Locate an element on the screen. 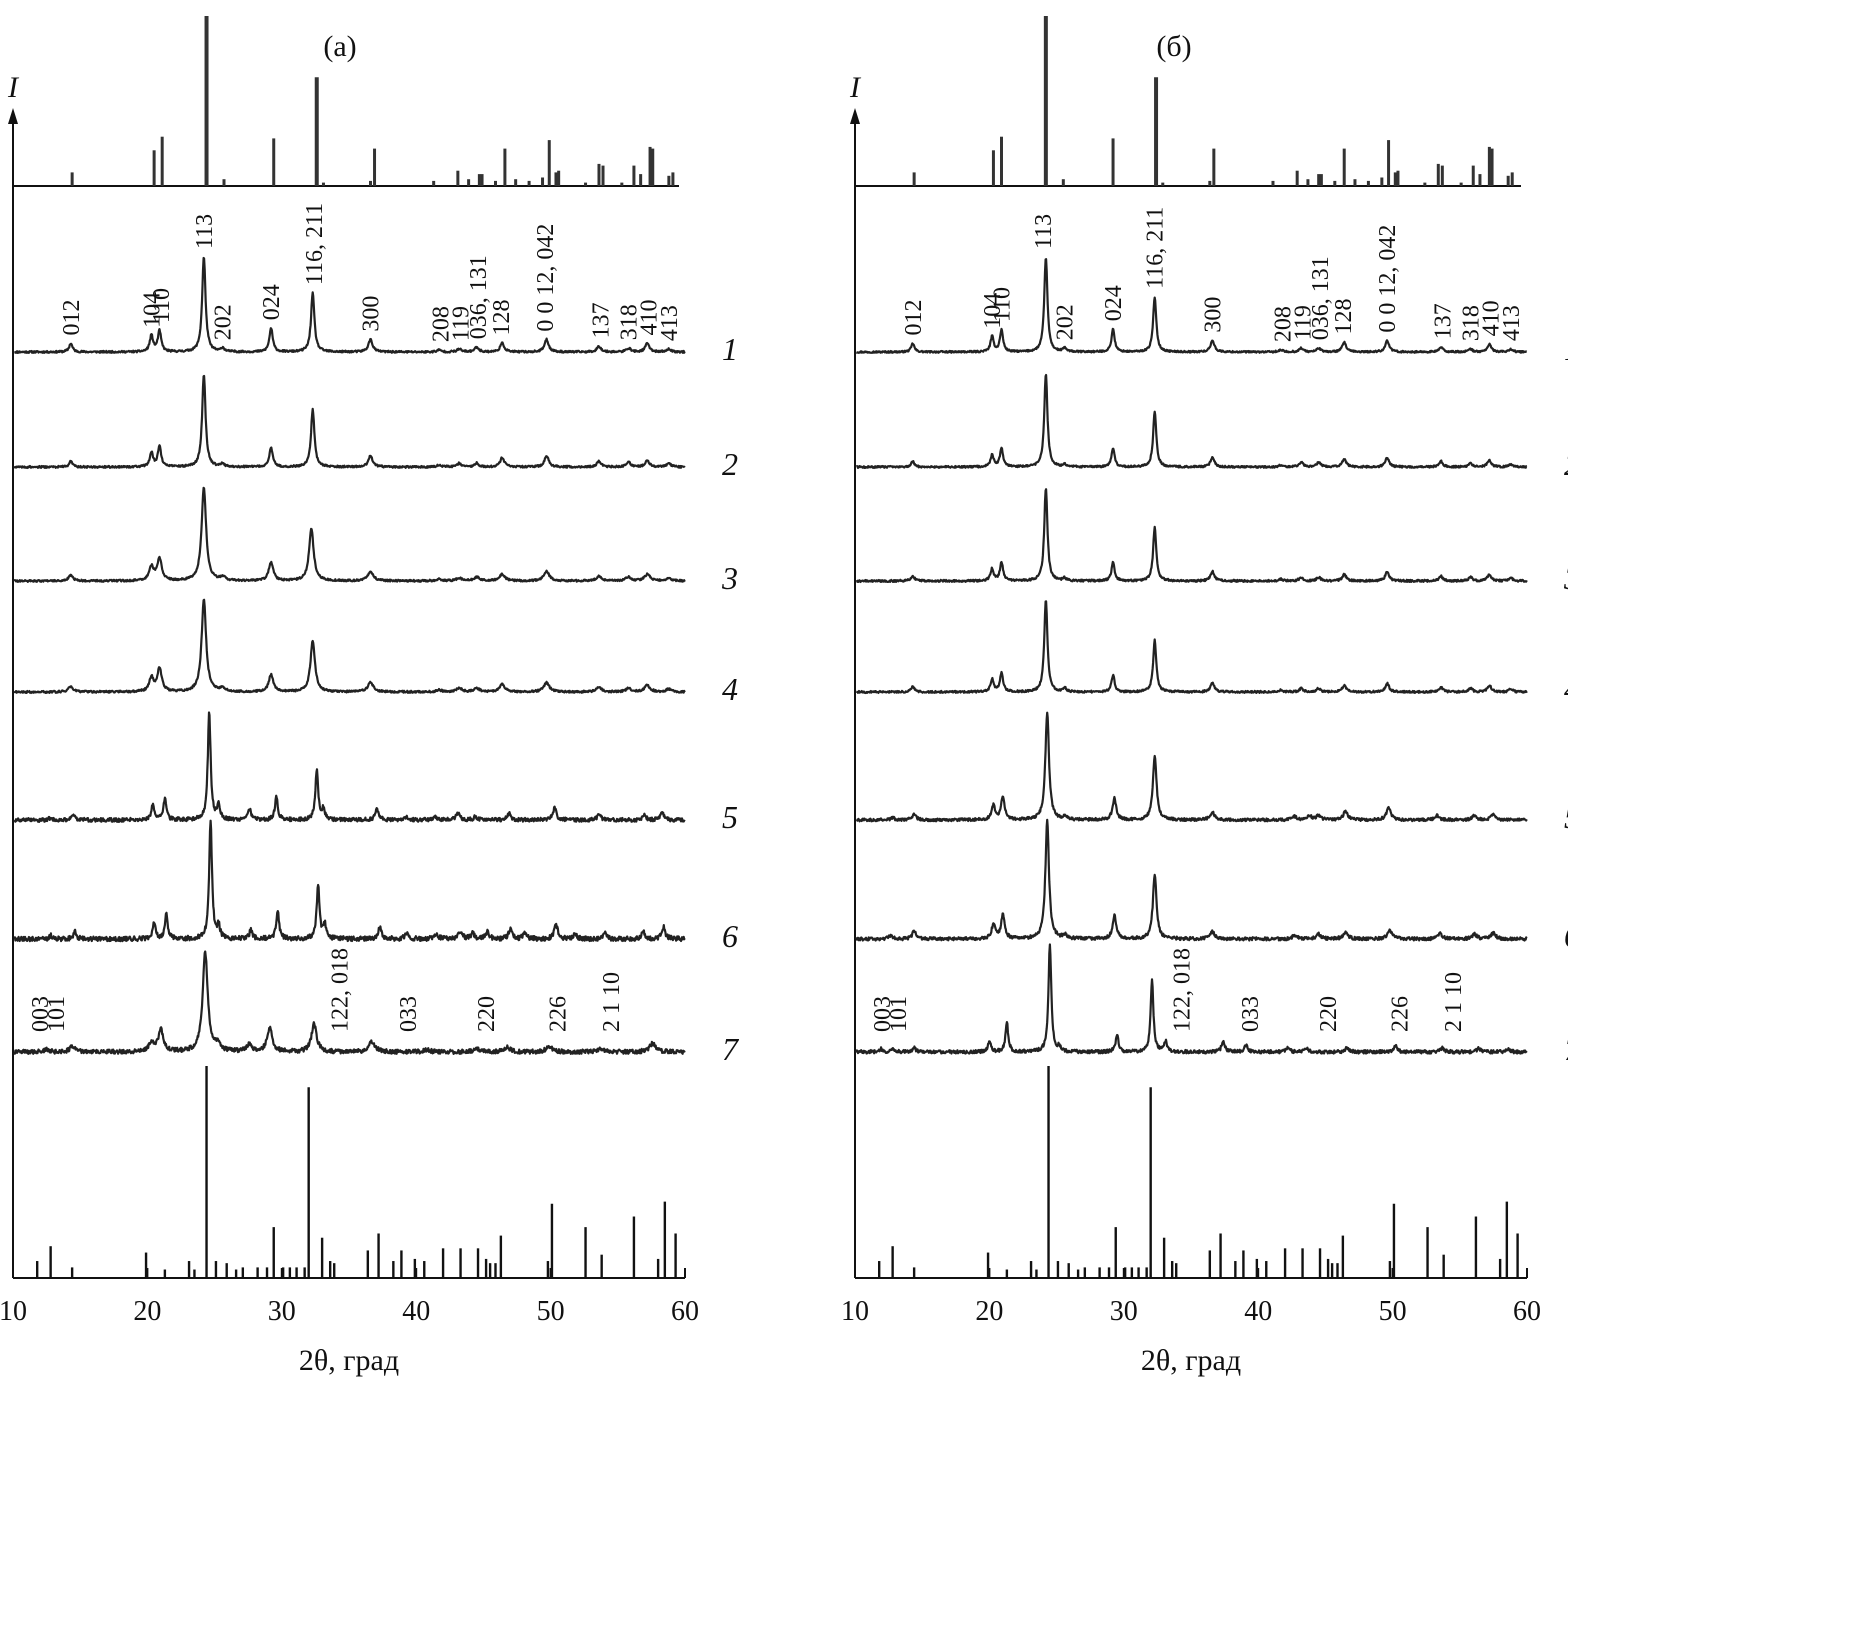 The image size is (1858, 1638). panel-title: (а) is located at coordinates (339, 46).